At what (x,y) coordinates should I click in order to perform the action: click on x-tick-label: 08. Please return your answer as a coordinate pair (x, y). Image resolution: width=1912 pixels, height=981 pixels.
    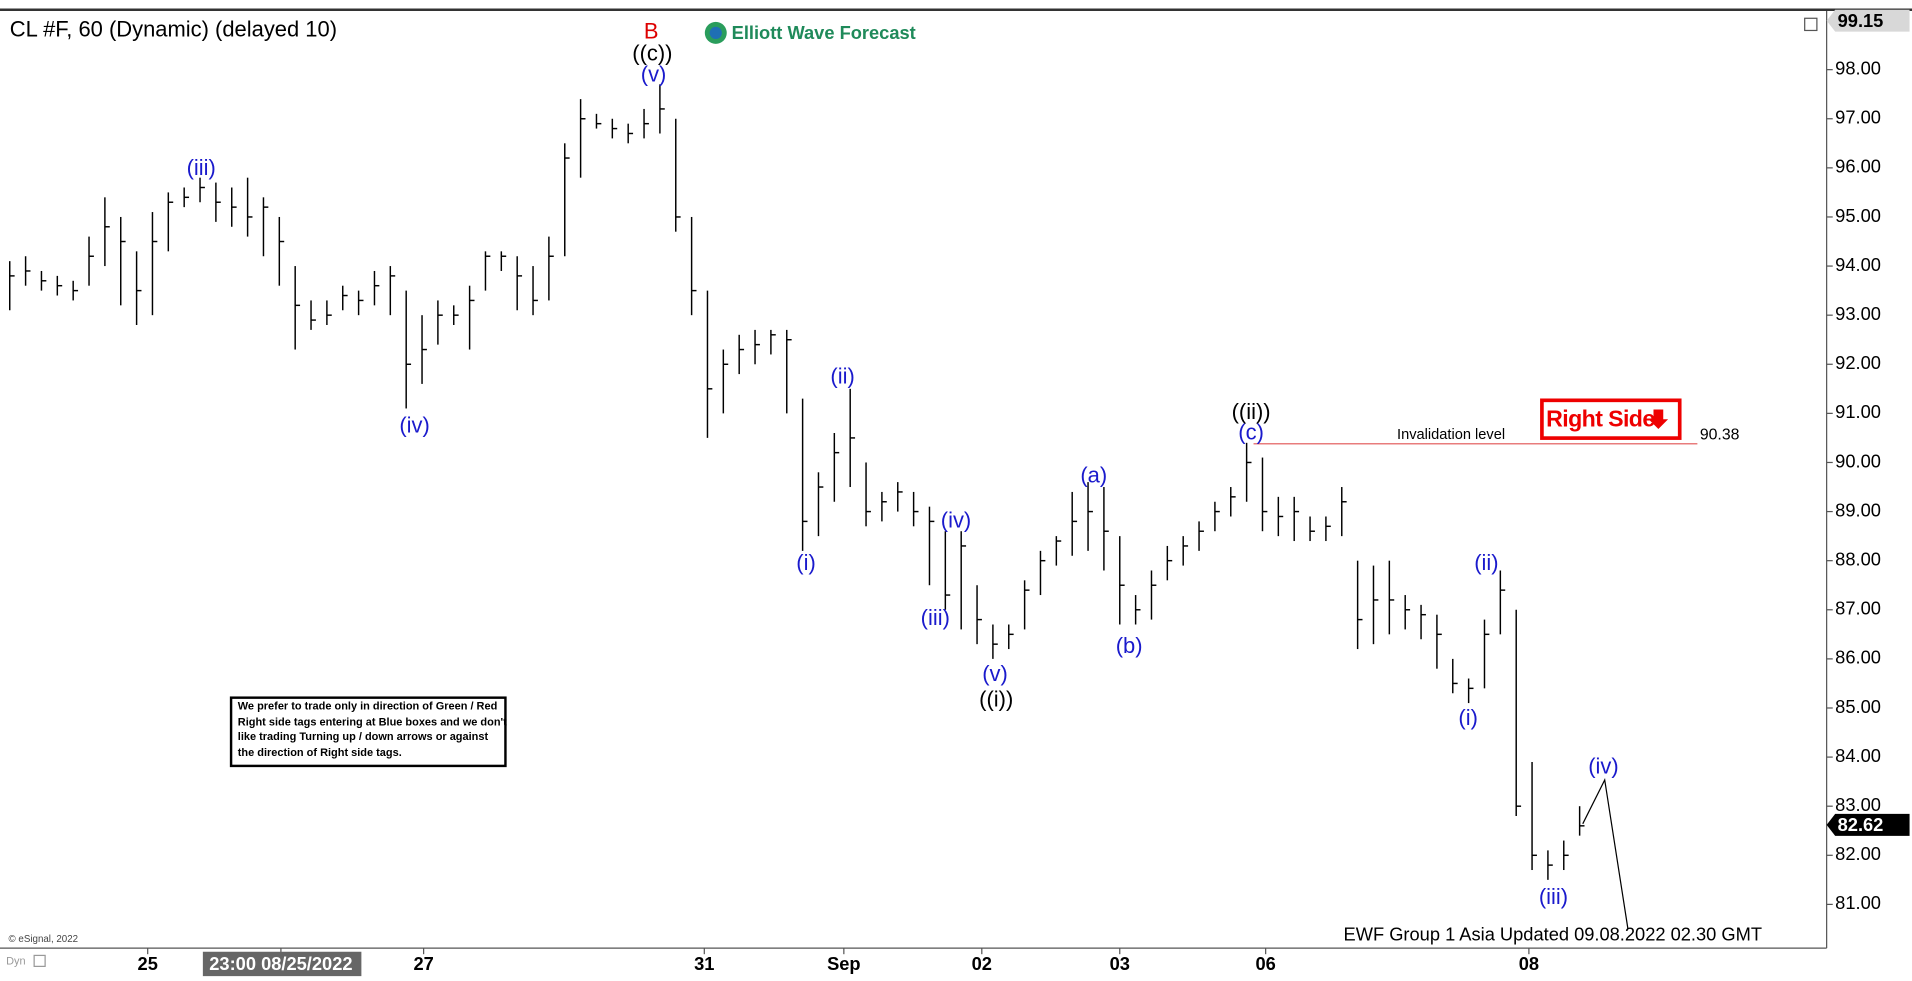
    Looking at the image, I should click on (1529, 963).